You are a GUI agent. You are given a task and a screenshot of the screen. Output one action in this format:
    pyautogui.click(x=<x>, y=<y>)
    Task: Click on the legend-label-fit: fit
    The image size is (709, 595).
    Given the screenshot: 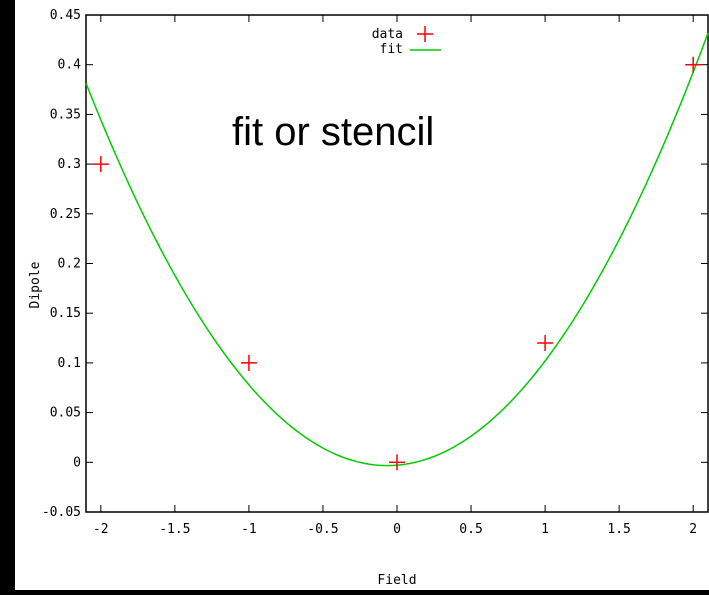 What is the action you would take?
    pyautogui.click(x=391, y=49)
    